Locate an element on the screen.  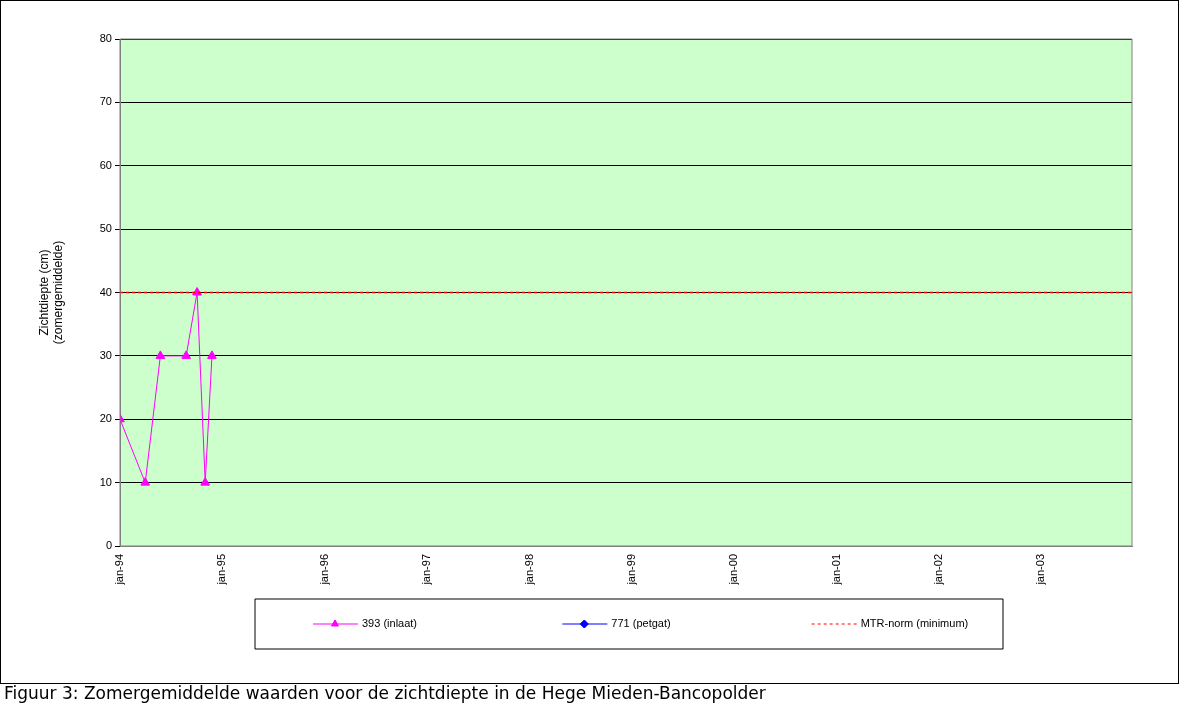
x-tick-label: jan-01 is located at coordinates (835, 570).